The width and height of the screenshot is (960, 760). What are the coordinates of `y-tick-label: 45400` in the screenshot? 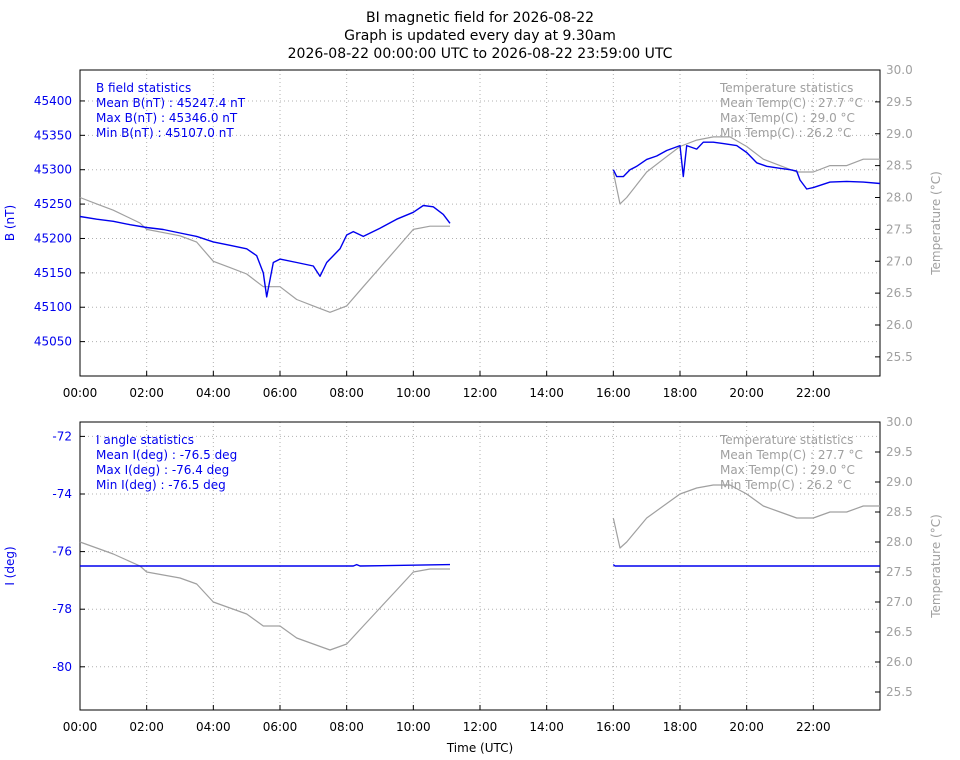 It's located at (53, 101).